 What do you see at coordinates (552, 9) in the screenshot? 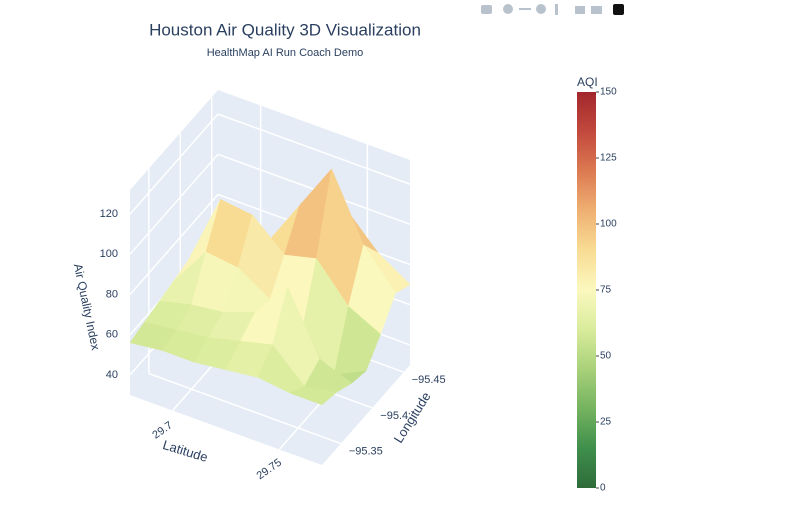
I see `toolbar` at bounding box center [552, 9].